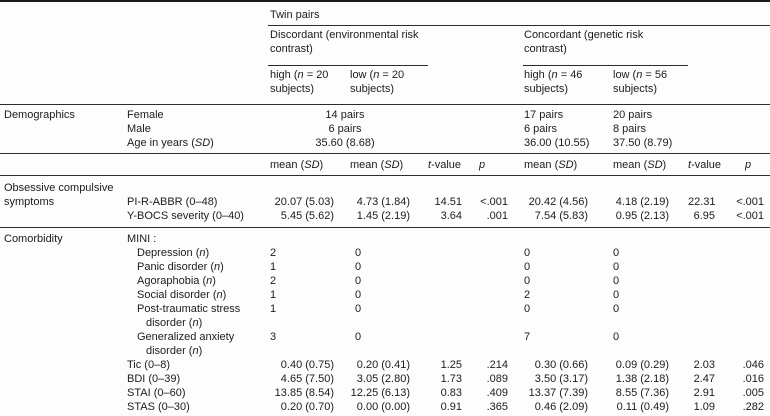  What do you see at coordinates (753, 379) in the screenshot?
I see `p-value-cell: .016` at bounding box center [753, 379].